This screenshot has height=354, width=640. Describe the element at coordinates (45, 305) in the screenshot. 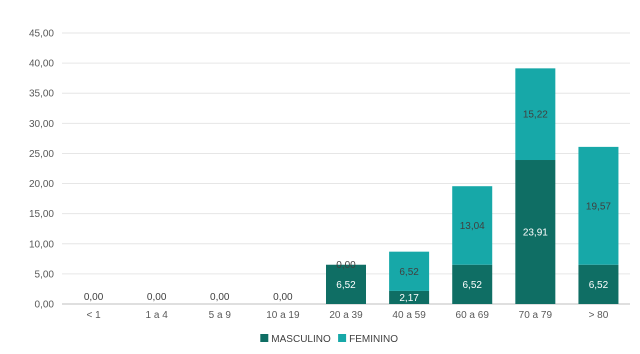

I see `y-tick-label: 0,00` at that location.